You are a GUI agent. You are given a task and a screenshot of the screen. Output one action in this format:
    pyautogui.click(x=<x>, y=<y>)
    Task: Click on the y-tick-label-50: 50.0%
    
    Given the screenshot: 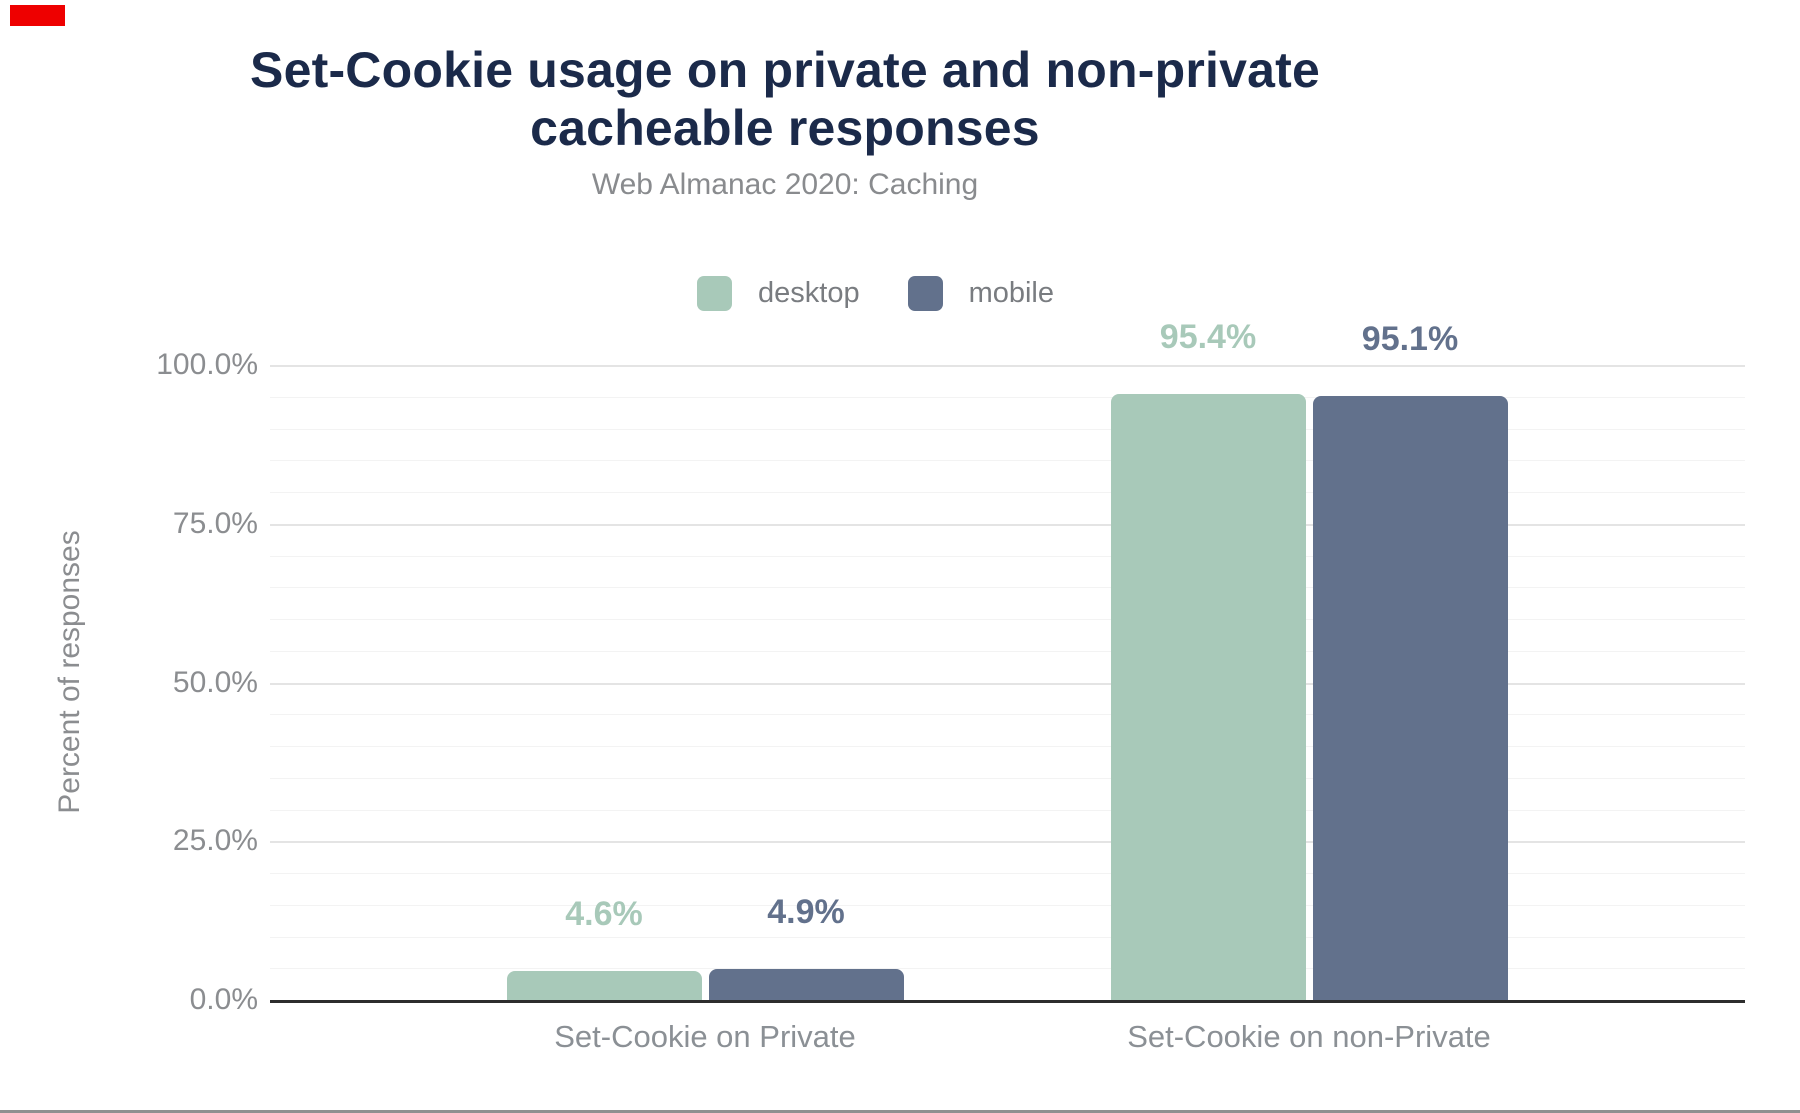 What is the action you would take?
    pyautogui.click(x=215, y=682)
    